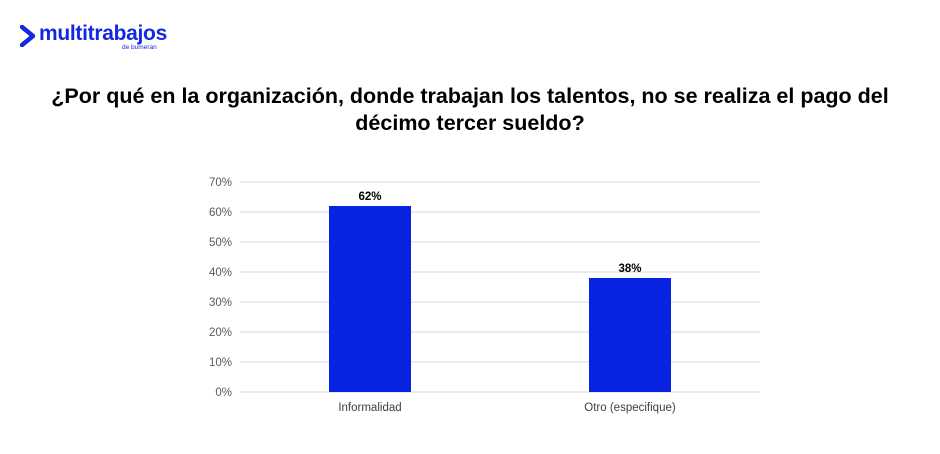 The image size is (940, 454). I want to click on chevron-right-icon, so click(28, 36).